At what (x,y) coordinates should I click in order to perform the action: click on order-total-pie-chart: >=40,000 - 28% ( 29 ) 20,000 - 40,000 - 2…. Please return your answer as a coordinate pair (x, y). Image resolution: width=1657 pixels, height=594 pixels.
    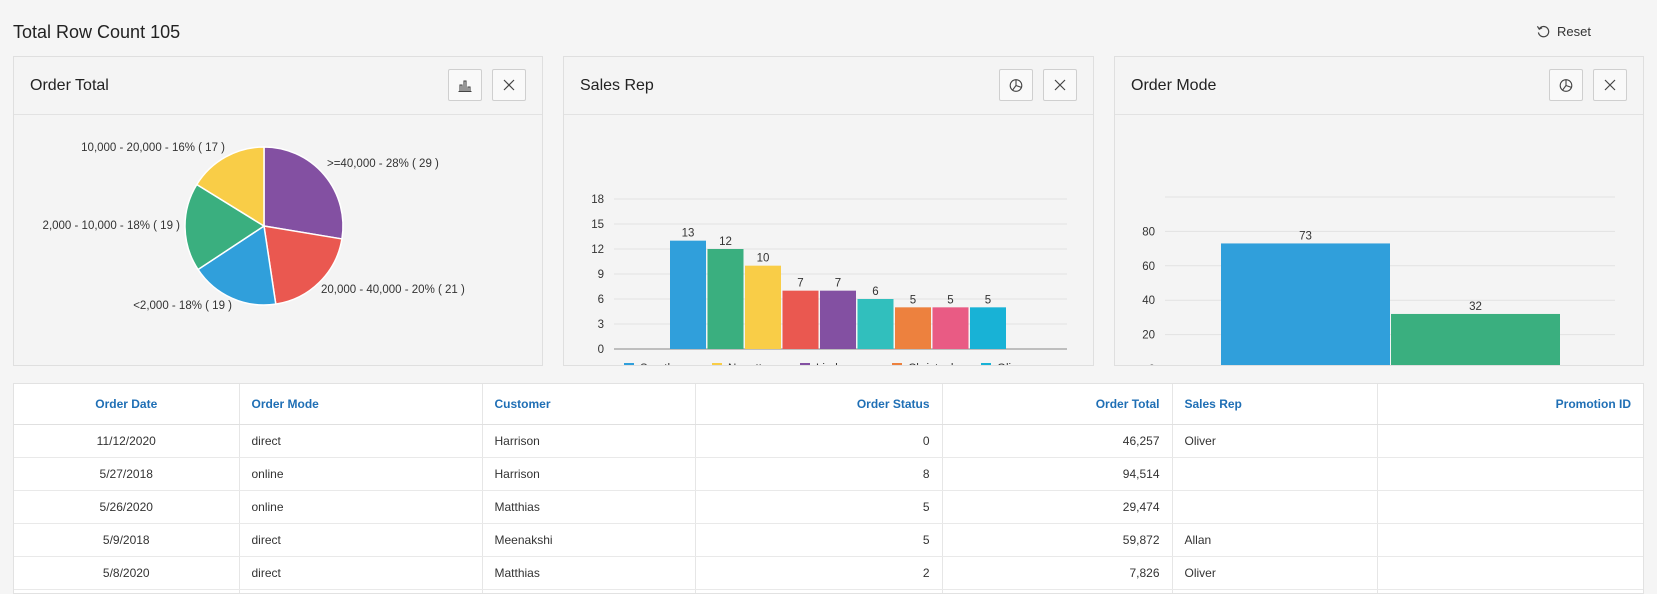
    Looking at the image, I should click on (254, 227).